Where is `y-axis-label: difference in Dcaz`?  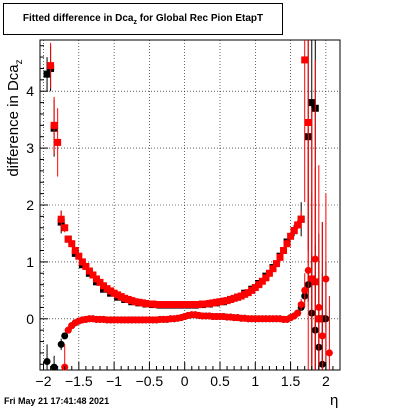 y-axis-label: difference in Dcaz is located at coordinates (15, 118).